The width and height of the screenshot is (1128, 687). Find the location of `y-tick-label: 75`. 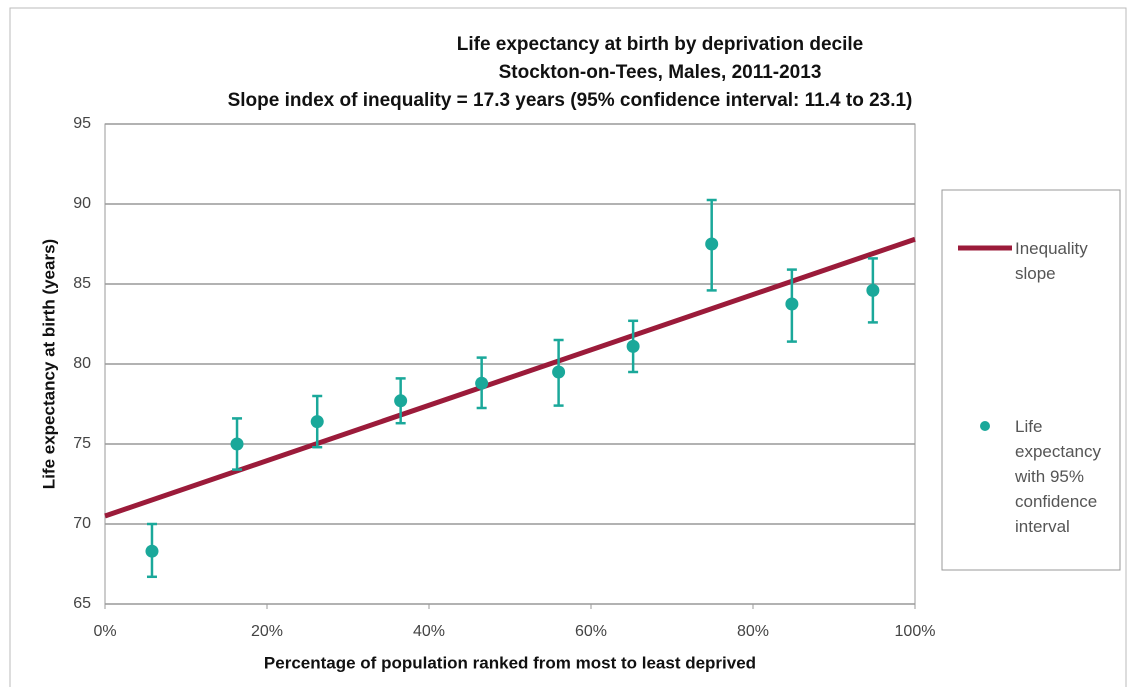

y-tick-label: 75 is located at coordinates (82, 443).